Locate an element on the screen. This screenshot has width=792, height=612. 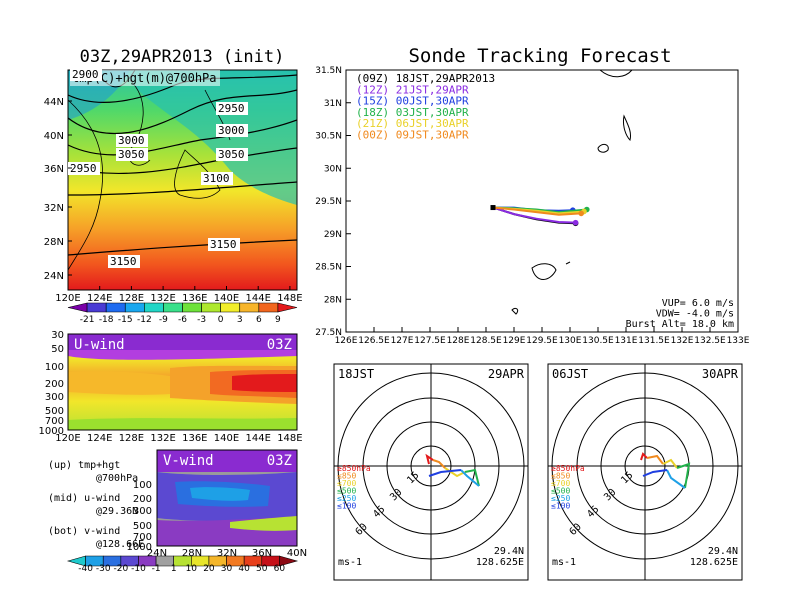
colorbar-label: 20 is located at coordinates (209, 569).